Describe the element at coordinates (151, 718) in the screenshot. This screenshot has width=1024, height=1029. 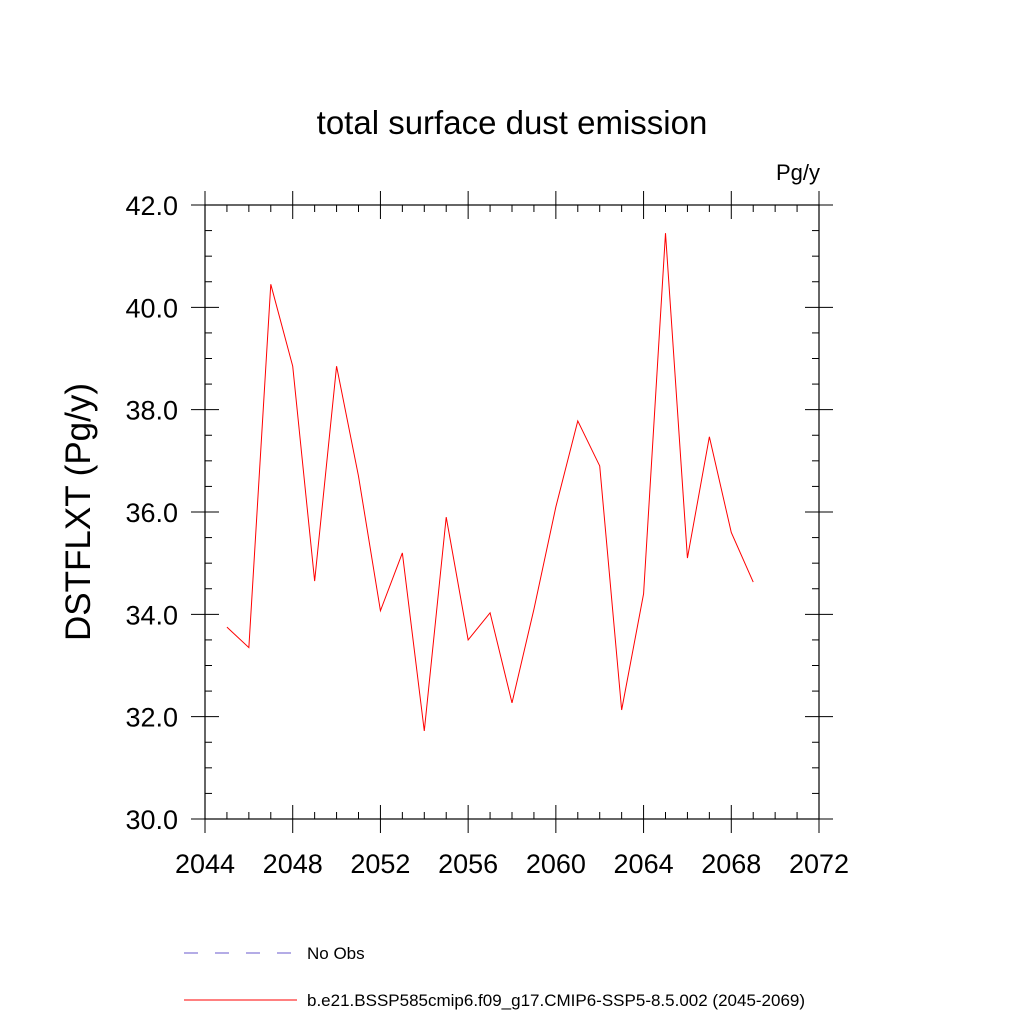
I see `y-tick-label: 32.0` at that location.